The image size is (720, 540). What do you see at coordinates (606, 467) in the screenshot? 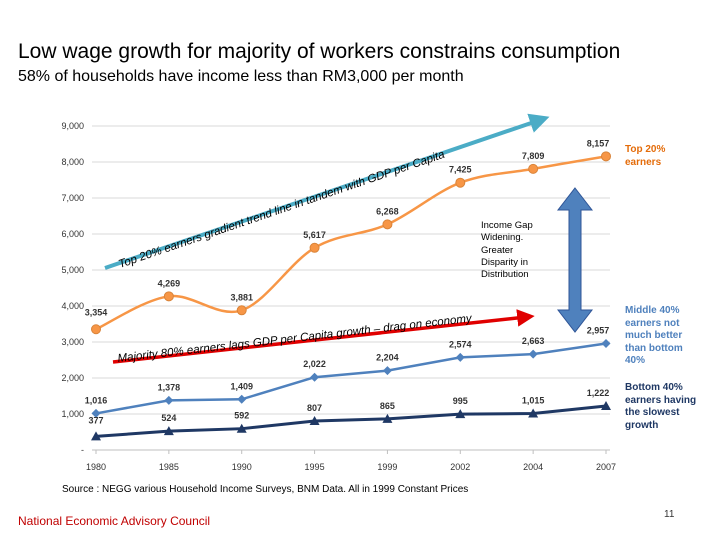
I see `x-tick-label: 2007` at bounding box center [606, 467].